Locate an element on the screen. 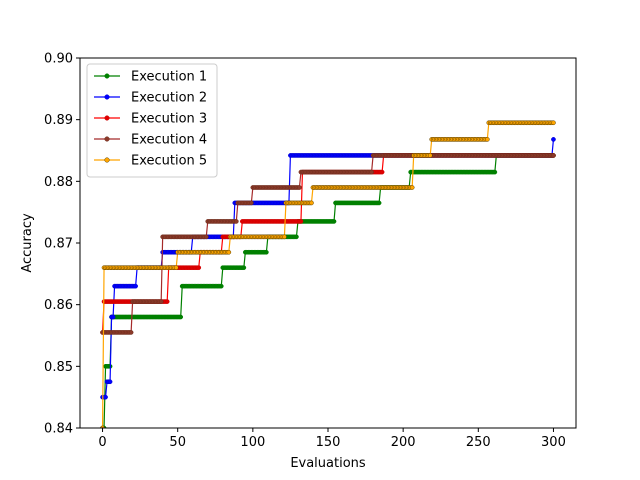  x-tick-label: 200 is located at coordinates (403, 442).